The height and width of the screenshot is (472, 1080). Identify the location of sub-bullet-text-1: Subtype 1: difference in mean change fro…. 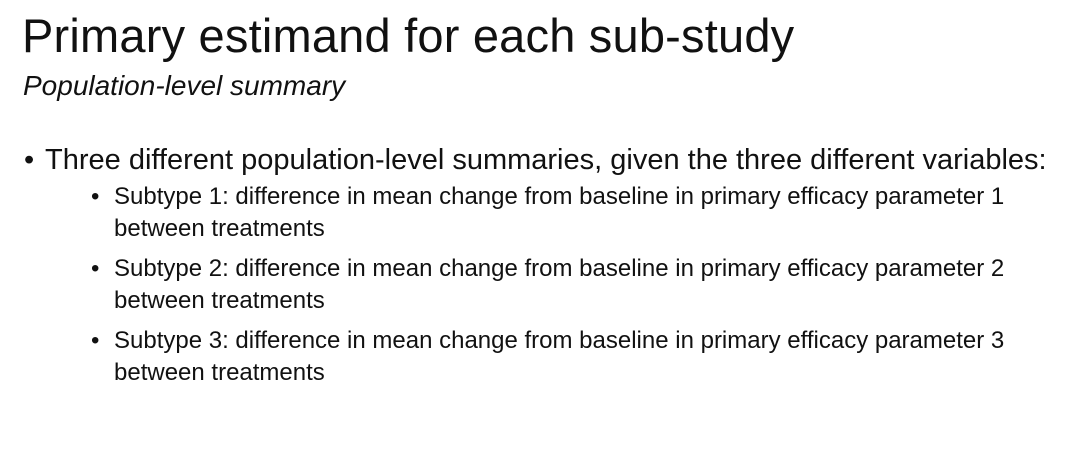
(559, 212).